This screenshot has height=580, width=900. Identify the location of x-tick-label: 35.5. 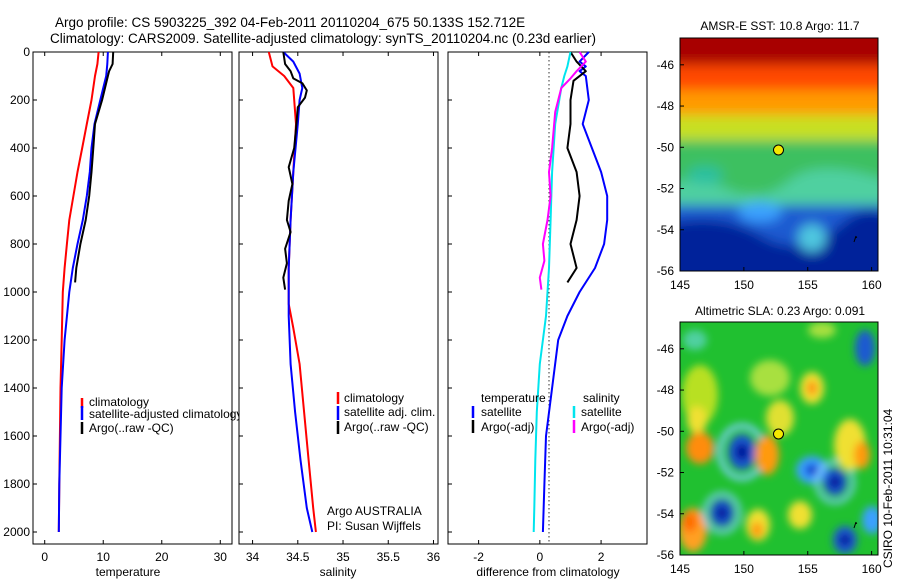
(389, 557).